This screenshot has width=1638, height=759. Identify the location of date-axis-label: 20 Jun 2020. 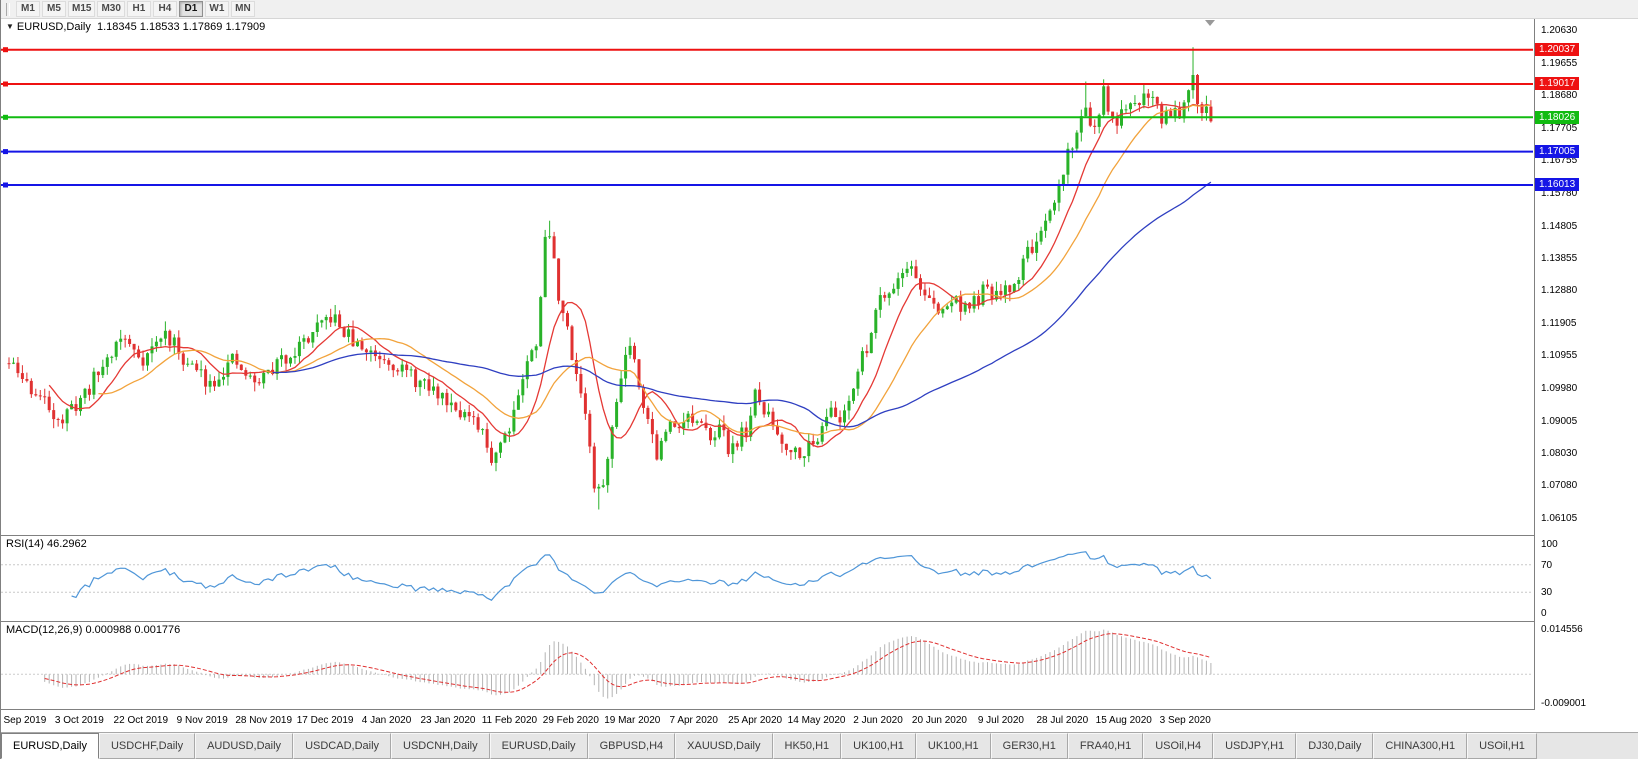
(939, 720).